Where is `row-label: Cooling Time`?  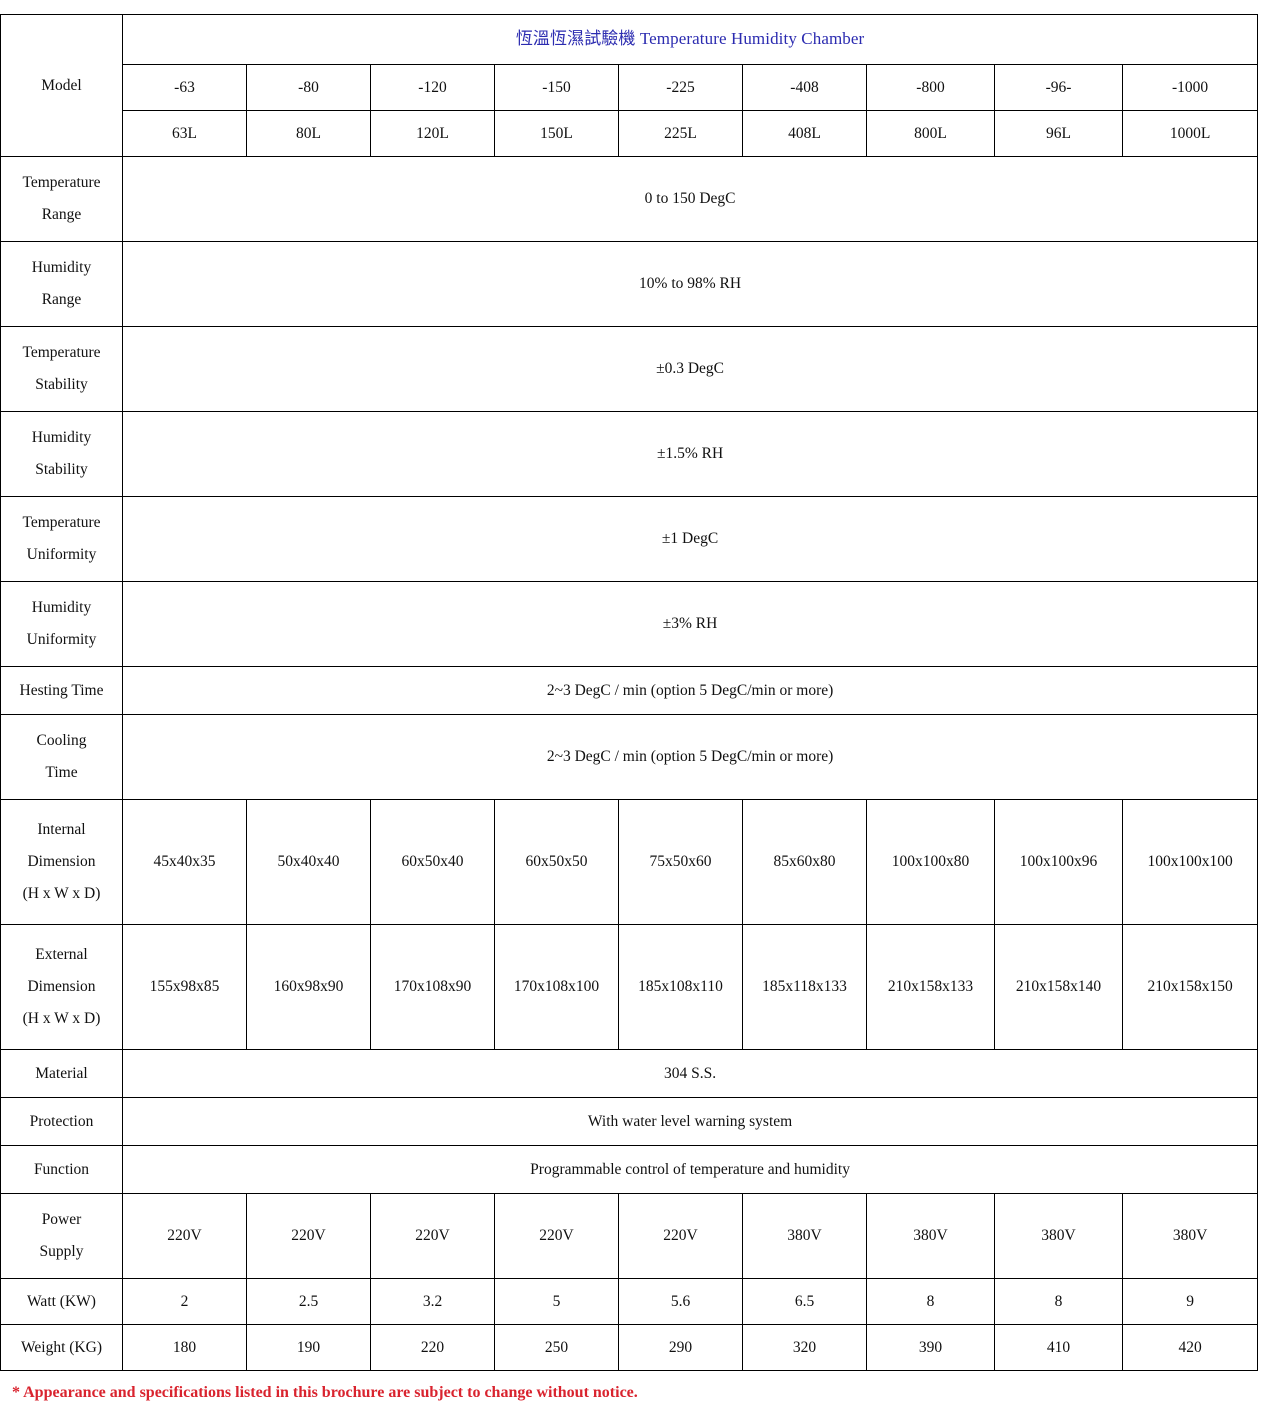 row-label: Cooling Time is located at coordinates (61, 757).